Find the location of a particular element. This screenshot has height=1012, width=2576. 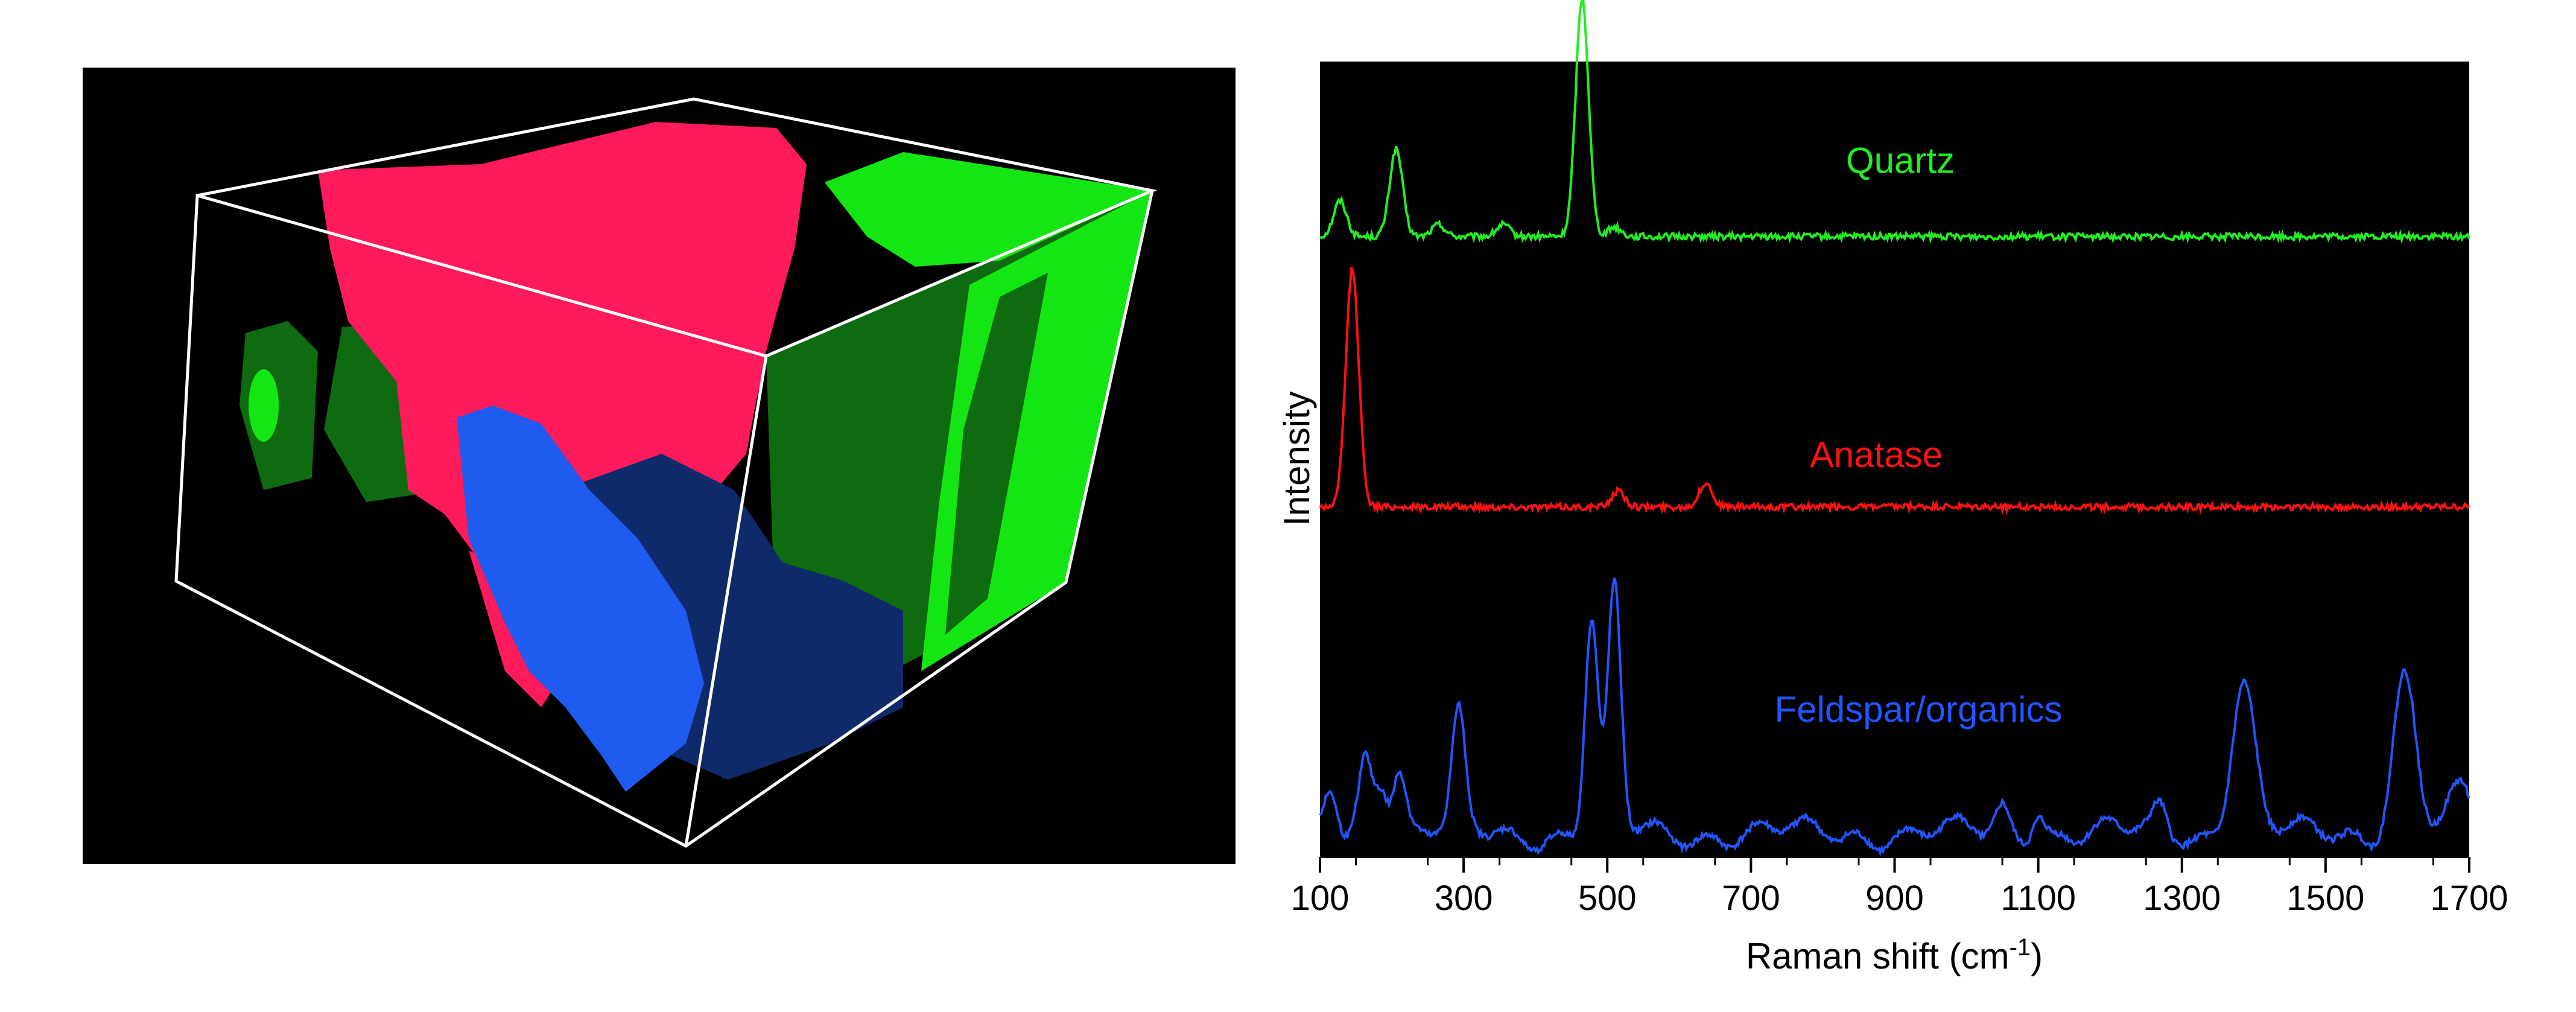

y-axis-title: Intensity is located at coordinates (1297, 458).